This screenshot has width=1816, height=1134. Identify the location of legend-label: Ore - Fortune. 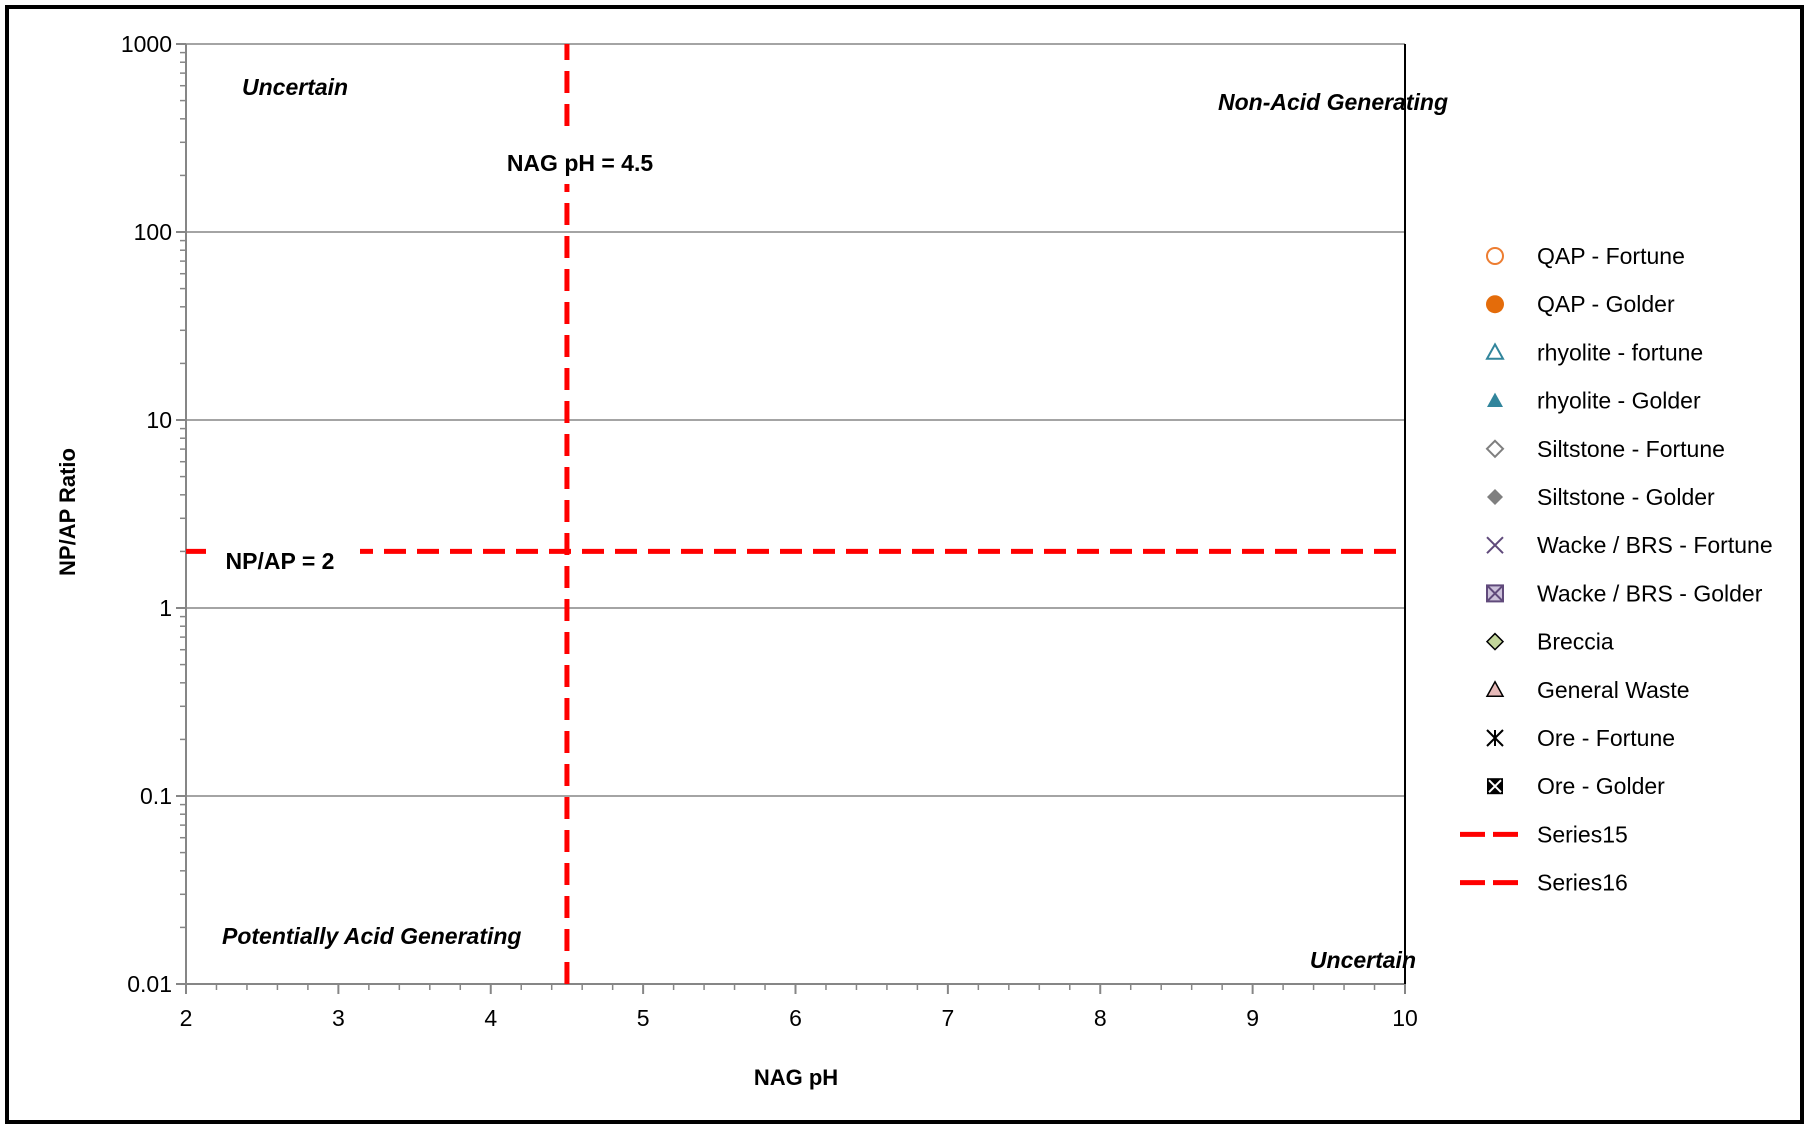
(1606, 738).